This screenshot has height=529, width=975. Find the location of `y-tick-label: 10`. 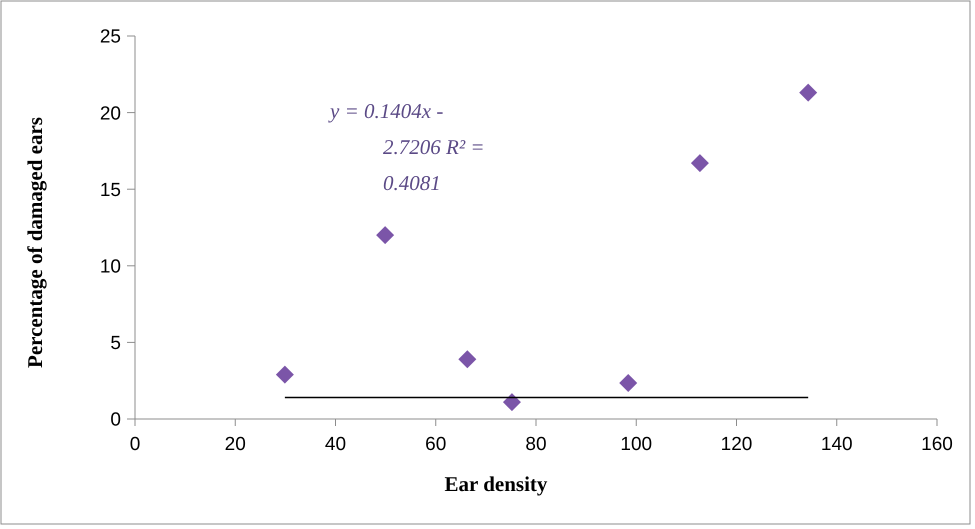

y-tick-label: 10 is located at coordinates (110, 267).